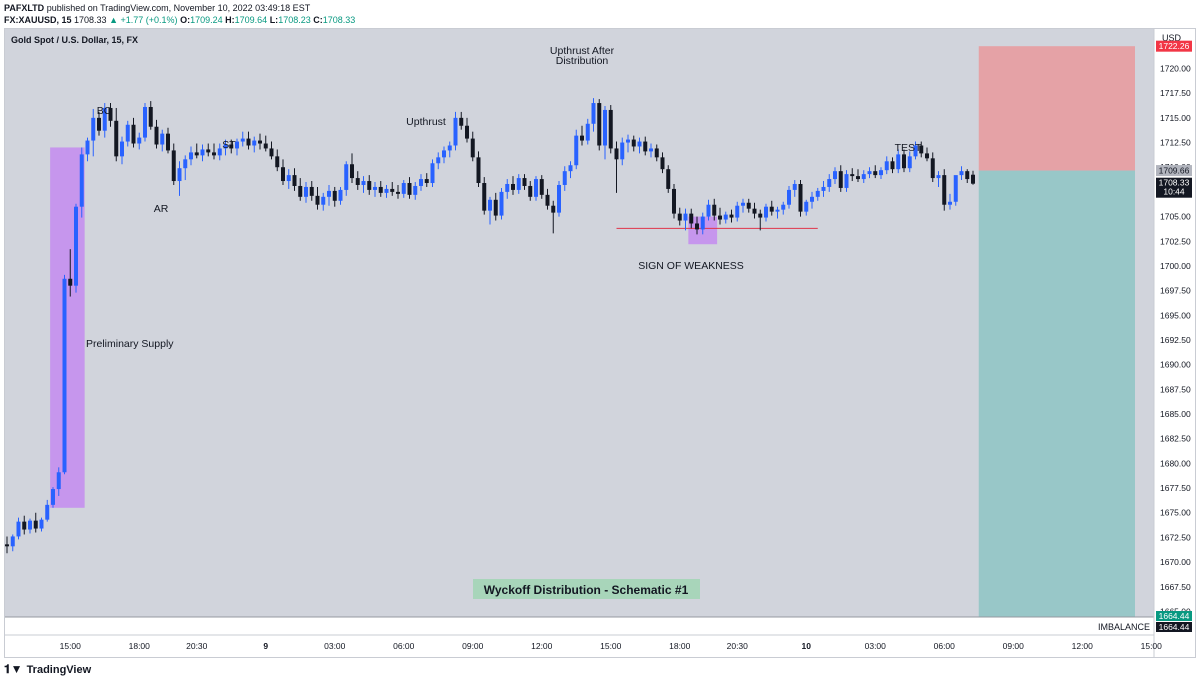  I want to click on take-profit-zone, so click(1056, 393).